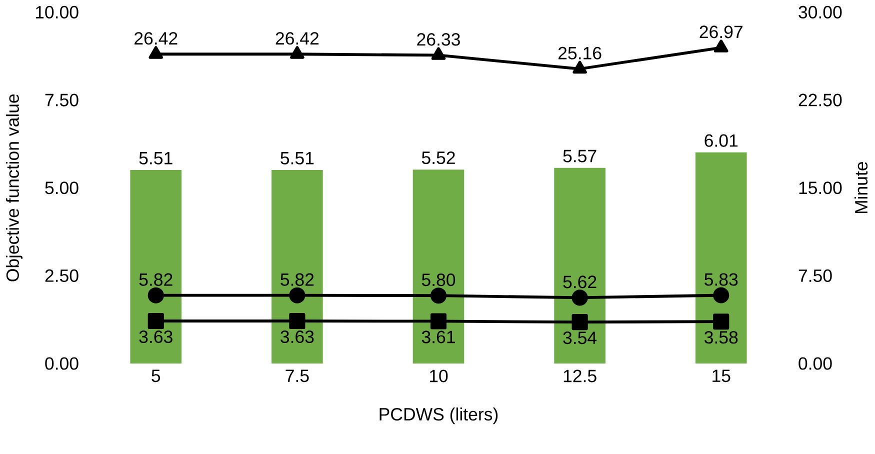 This screenshot has height=454, width=875. What do you see at coordinates (61, 187) in the screenshot?
I see `y-tick-label: 5.00` at bounding box center [61, 187].